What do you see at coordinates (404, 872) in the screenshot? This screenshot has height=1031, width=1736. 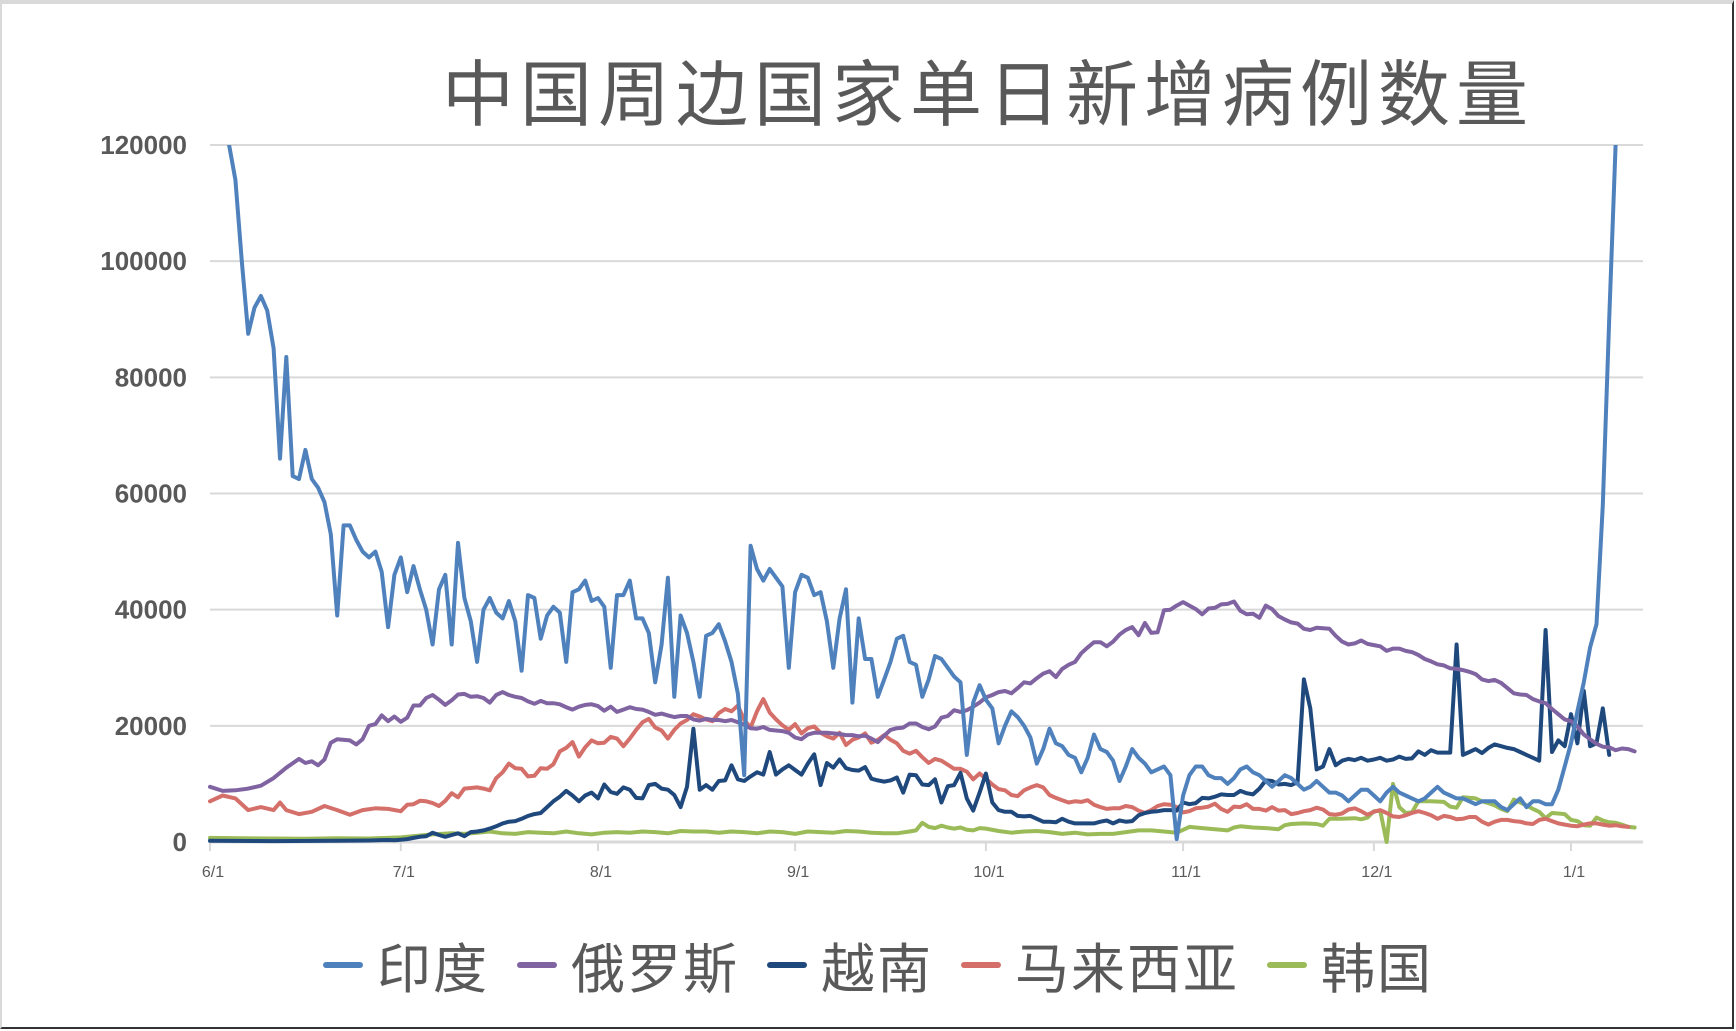 I see `x-tick-label: 7/1` at bounding box center [404, 872].